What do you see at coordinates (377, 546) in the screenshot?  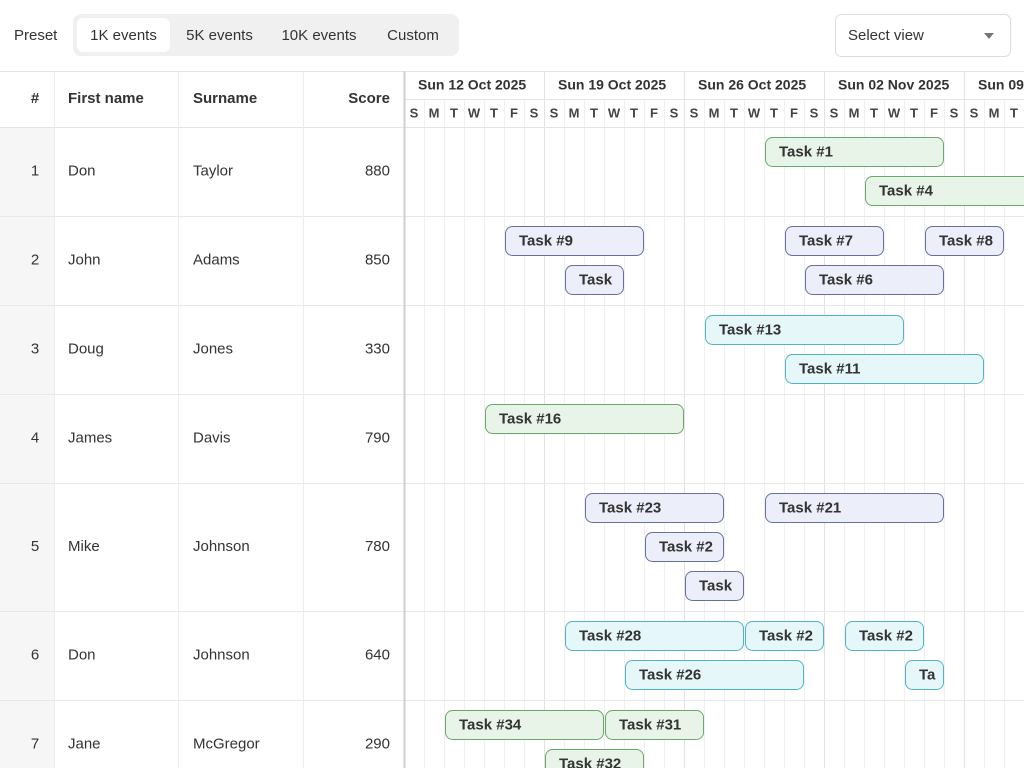 I see `score: 780` at bounding box center [377, 546].